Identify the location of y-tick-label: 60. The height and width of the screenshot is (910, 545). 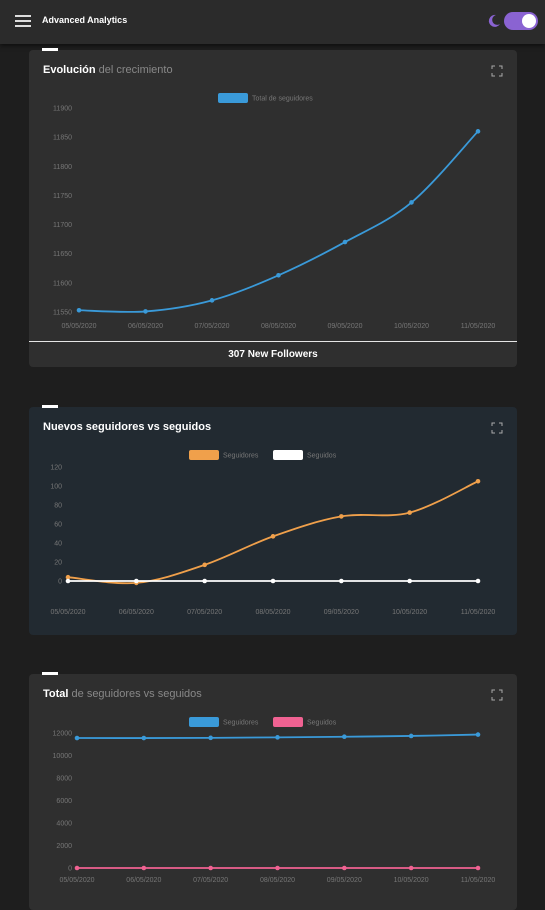
(58, 525).